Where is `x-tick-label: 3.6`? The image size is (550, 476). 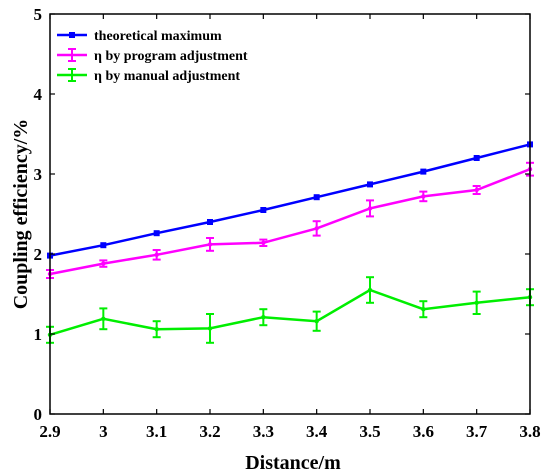 x-tick-label: 3.6 is located at coordinates (423, 431).